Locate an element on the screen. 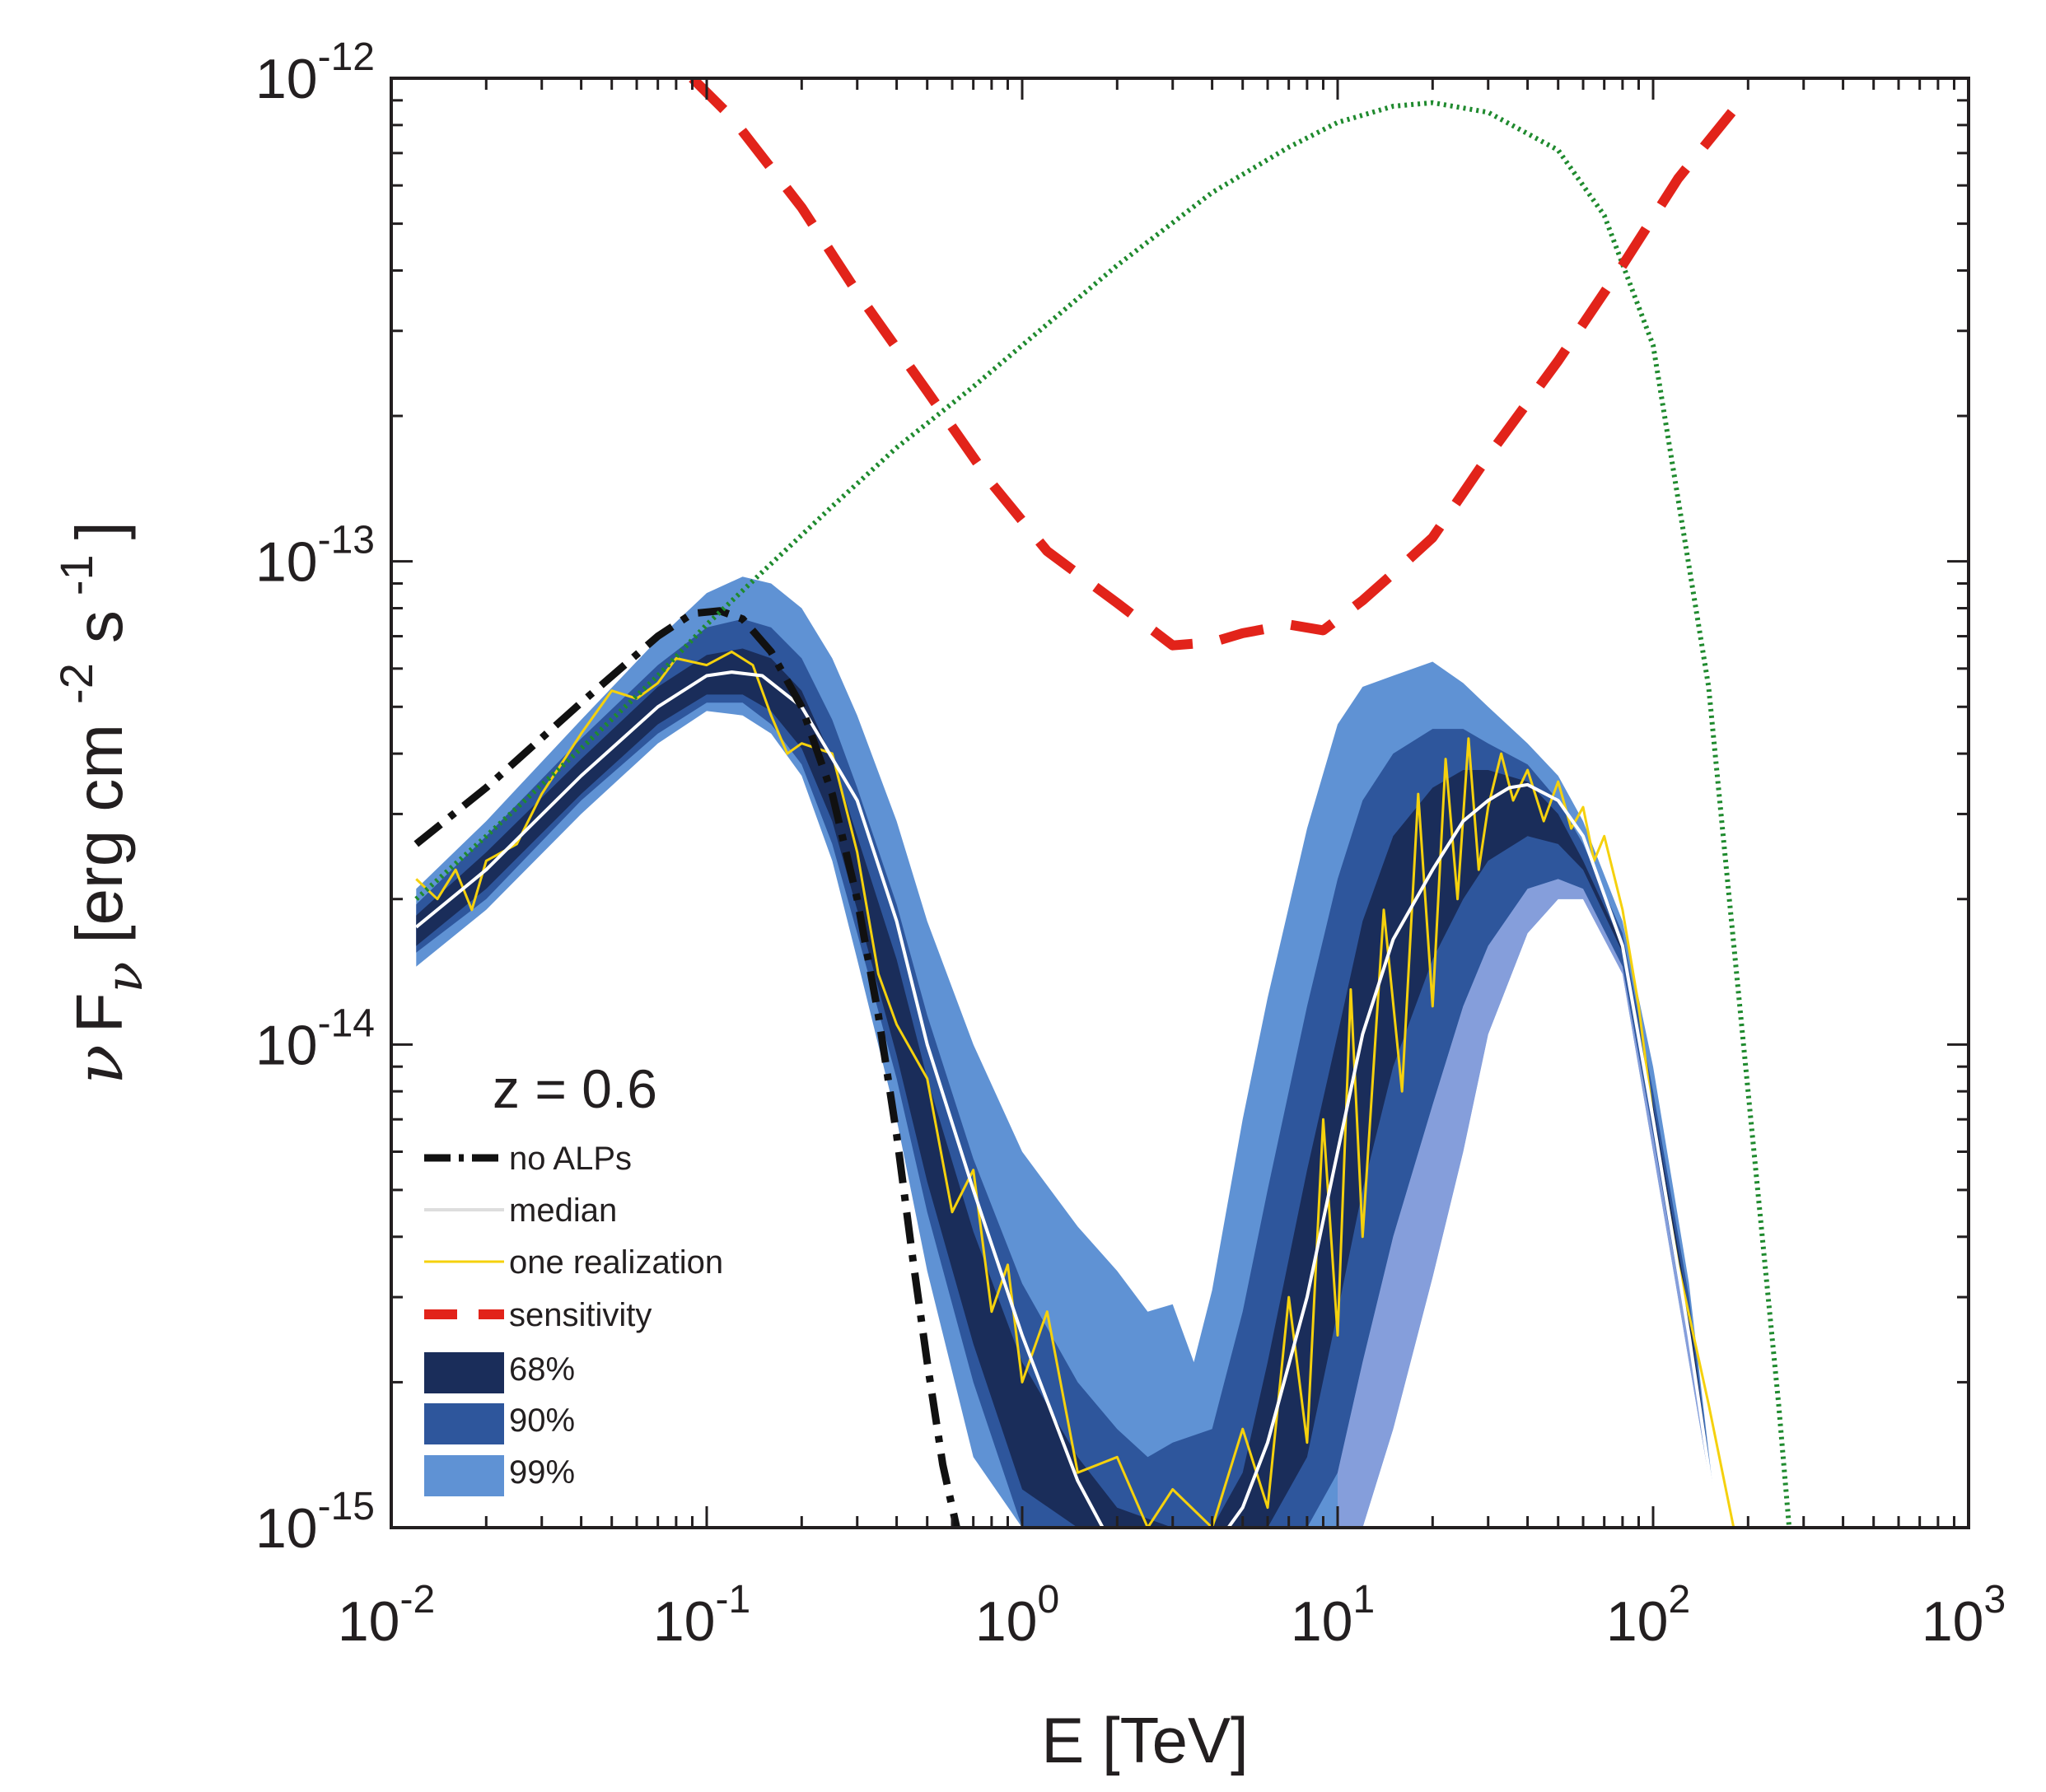 This screenshot has width=2046, height=1792. legend-label-band90: 90% is located at coordinates (542, 1420).